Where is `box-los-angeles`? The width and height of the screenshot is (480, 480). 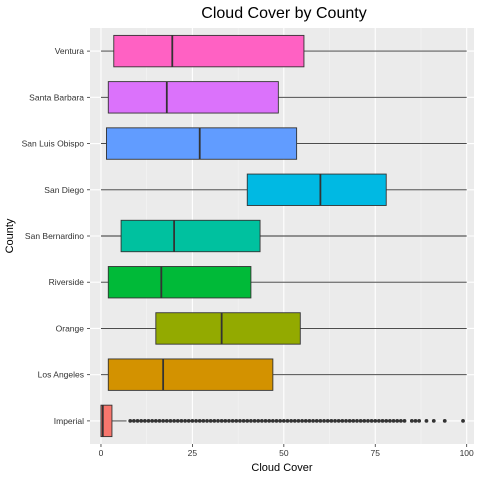 box-los-angeles is located at coordinates (283, 374).